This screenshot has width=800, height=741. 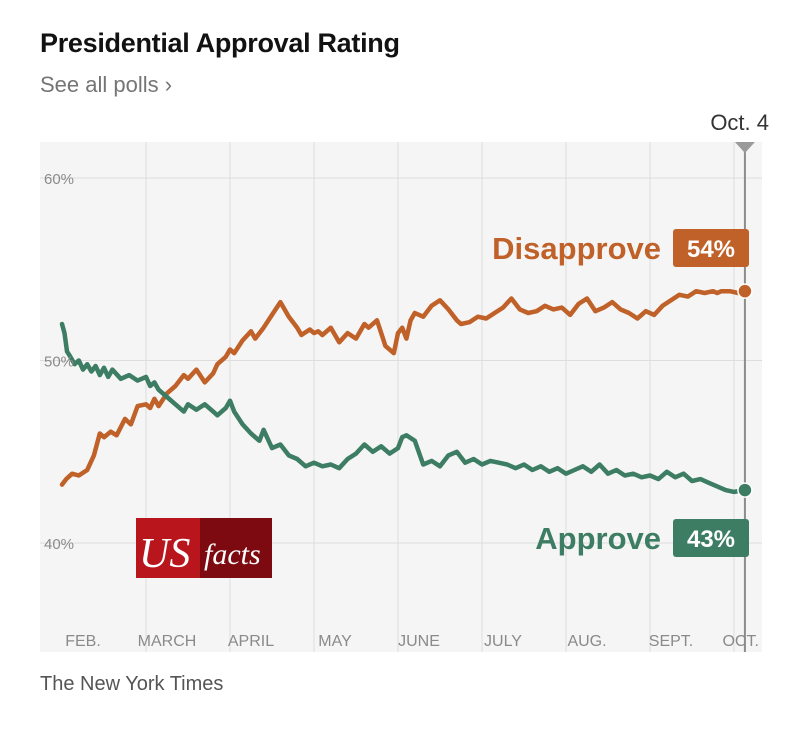 I want to click on logo-text-us: US, so click(x=164, y=554).